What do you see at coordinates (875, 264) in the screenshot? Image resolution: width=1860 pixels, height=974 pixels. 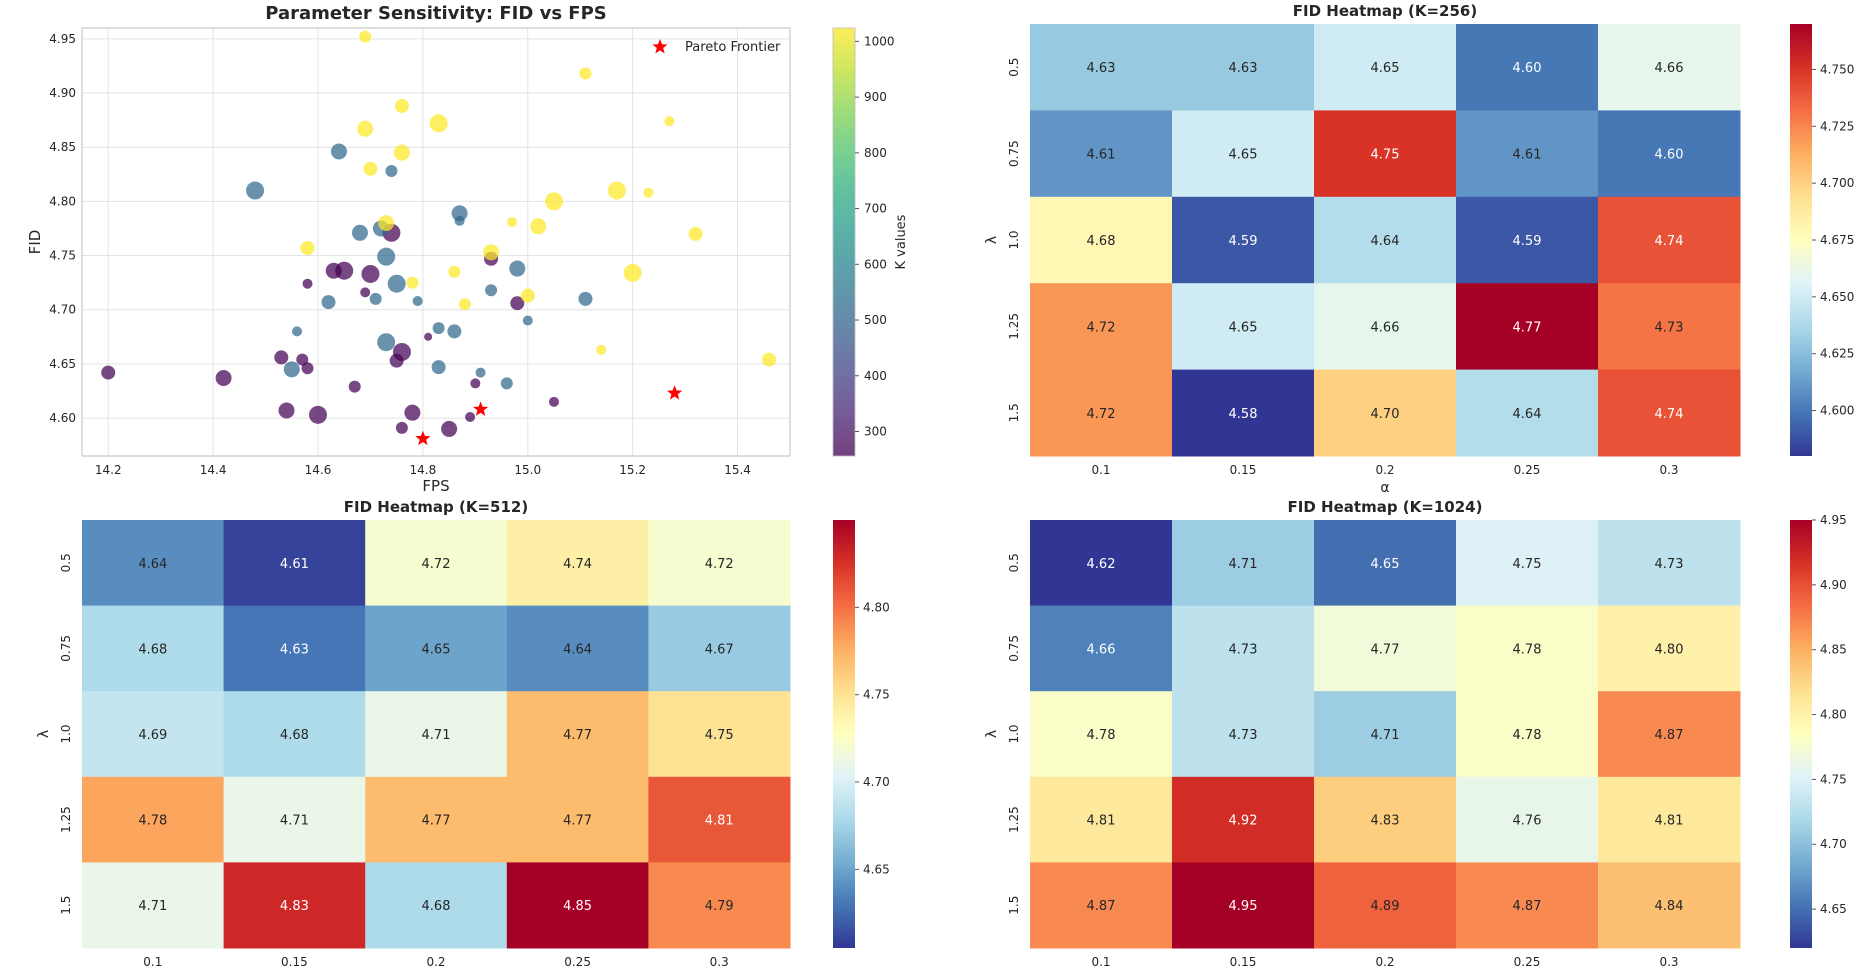 I see `scatter-colorbar-tick: 600` at bounding box center [875, 264].